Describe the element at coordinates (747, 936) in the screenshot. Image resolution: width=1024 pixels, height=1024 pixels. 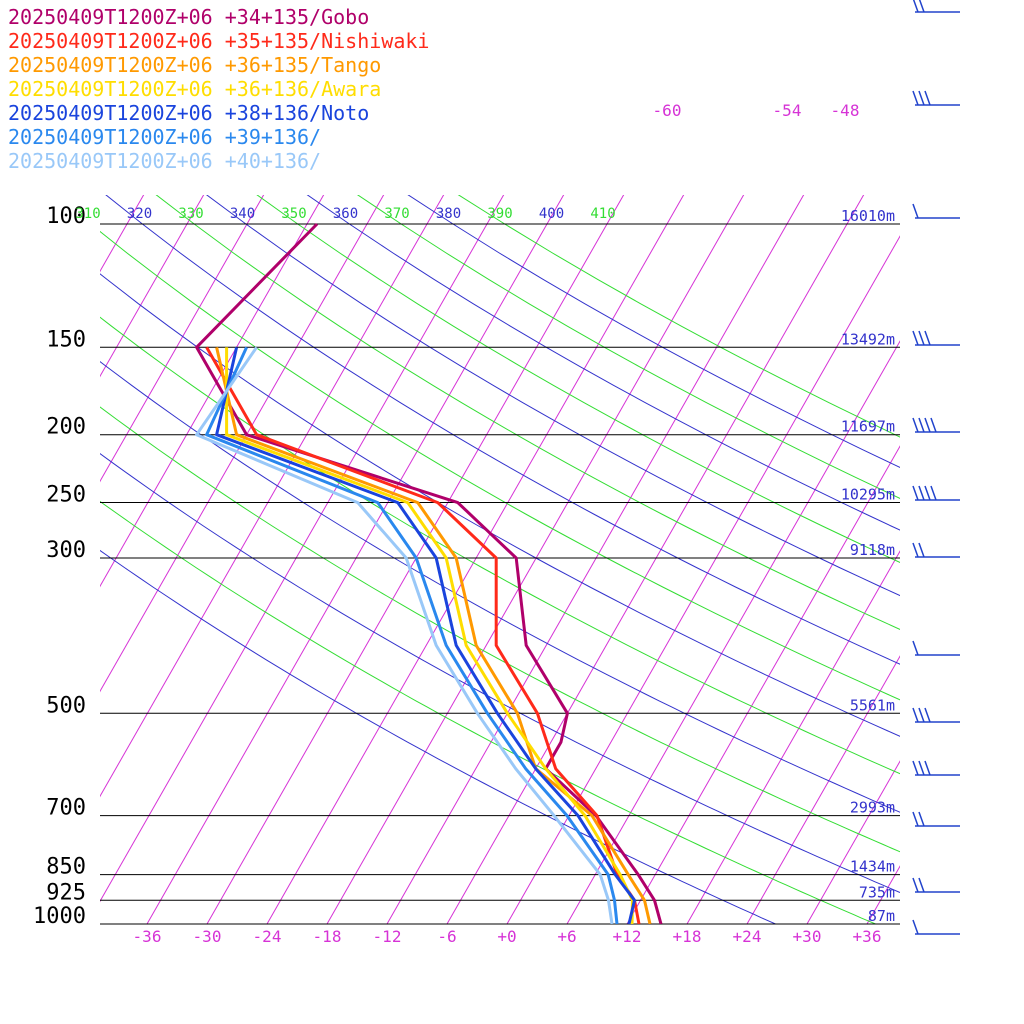
I see `temperature-tick-label: +24` at that location.